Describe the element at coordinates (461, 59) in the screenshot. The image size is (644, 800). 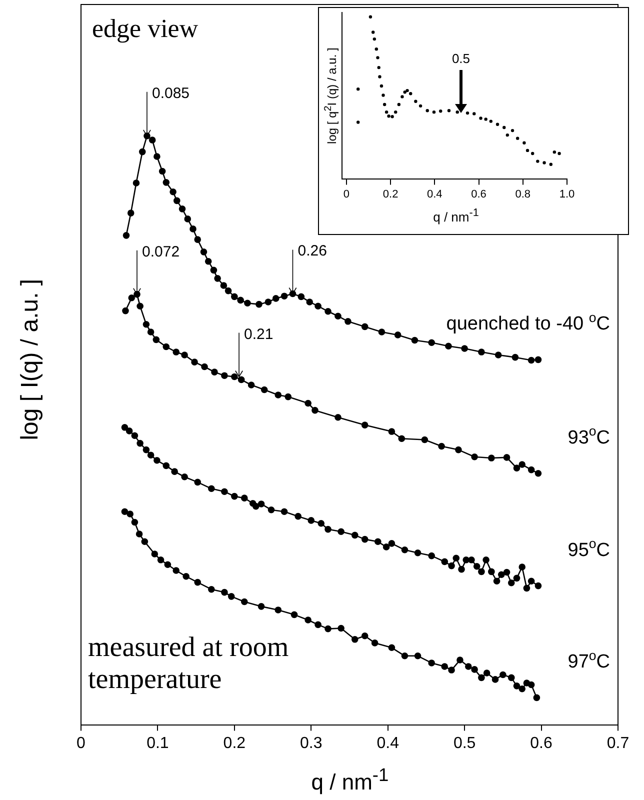
I see `annotation: 0.5` at that location.